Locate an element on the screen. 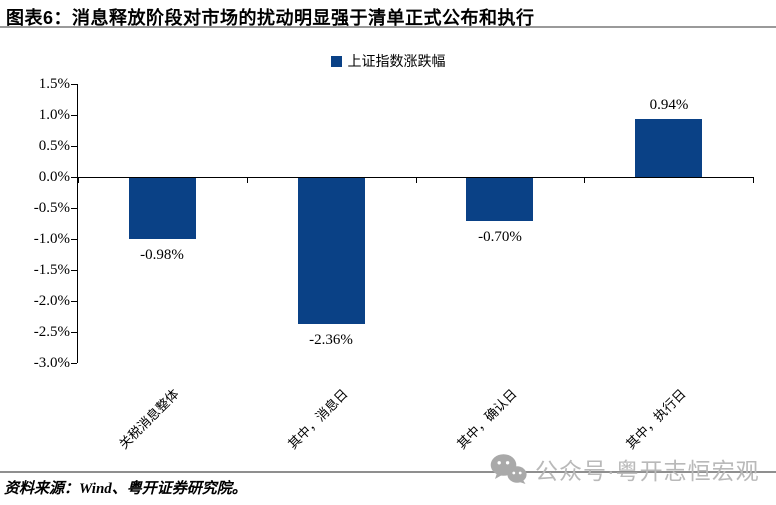  bar-value-label: 0.94% is located at coordinates (669, 105).